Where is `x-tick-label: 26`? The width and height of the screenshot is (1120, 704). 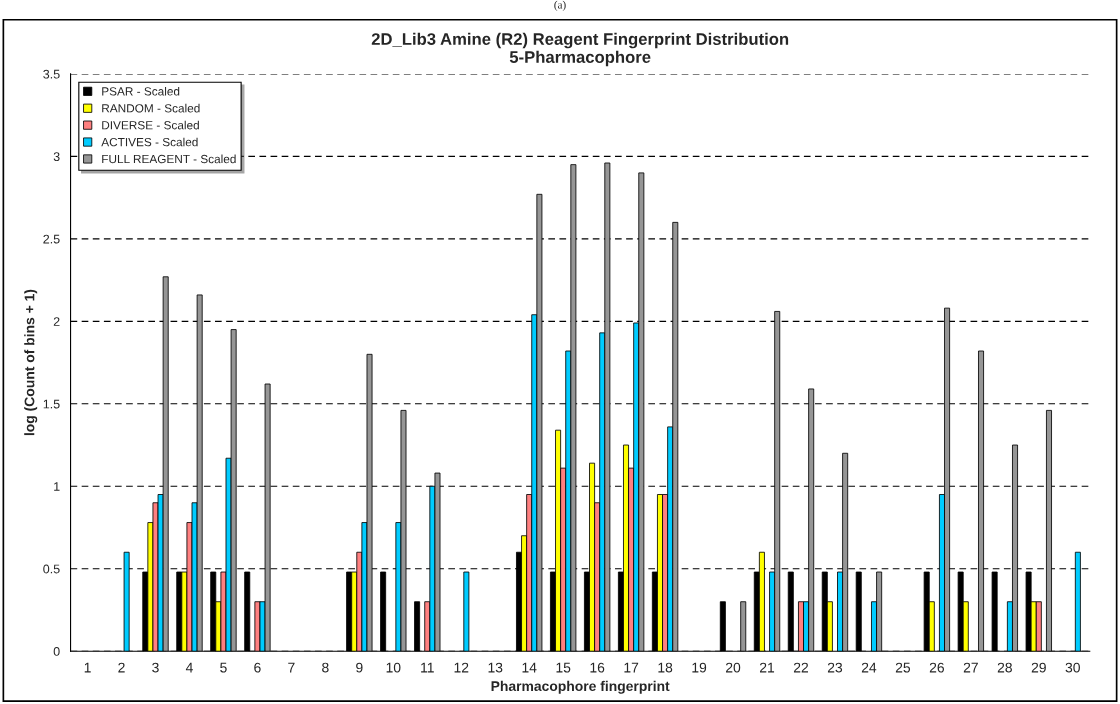 x-tick-label: 26 is located at coordinates (936, 667).